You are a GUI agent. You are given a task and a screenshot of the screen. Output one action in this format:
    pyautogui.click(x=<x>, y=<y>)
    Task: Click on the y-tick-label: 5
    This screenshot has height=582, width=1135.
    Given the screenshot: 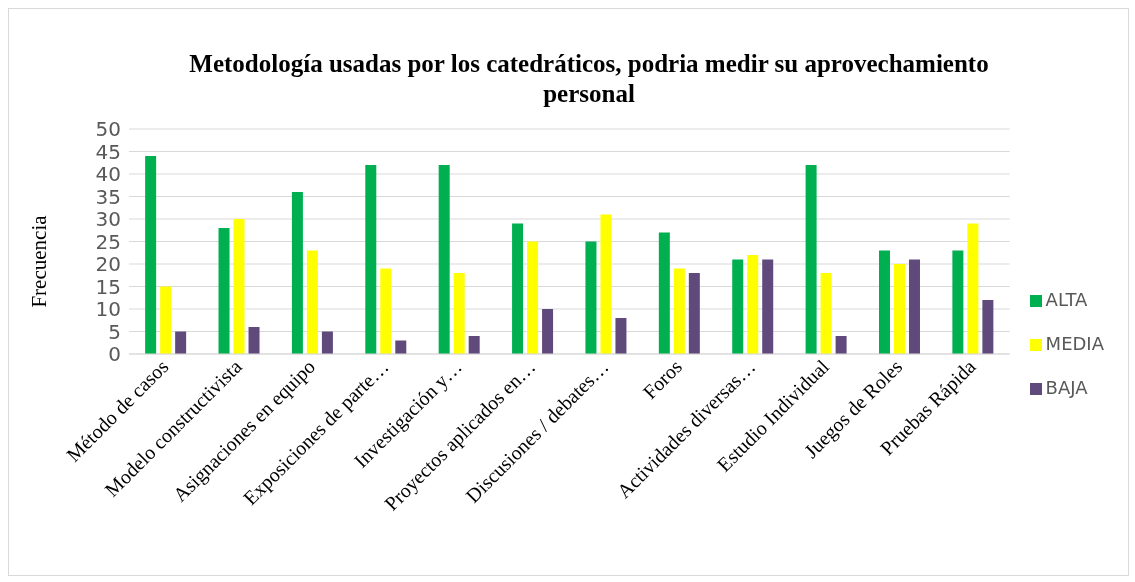 What is the action you would take?
    pyautogui.click(x=114, y=331)
    